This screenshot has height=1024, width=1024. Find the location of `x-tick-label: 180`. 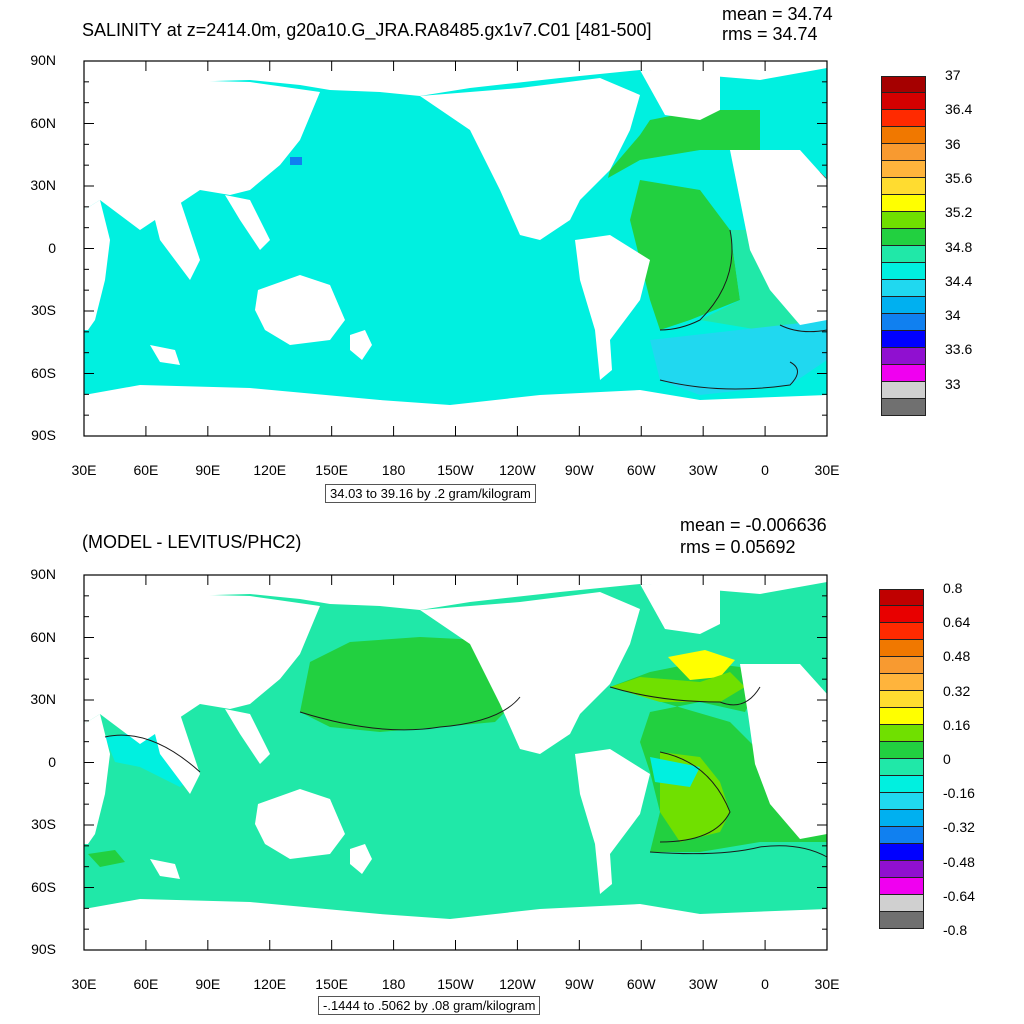

x-tick-label: 180 is located at coordinates (393, 470).